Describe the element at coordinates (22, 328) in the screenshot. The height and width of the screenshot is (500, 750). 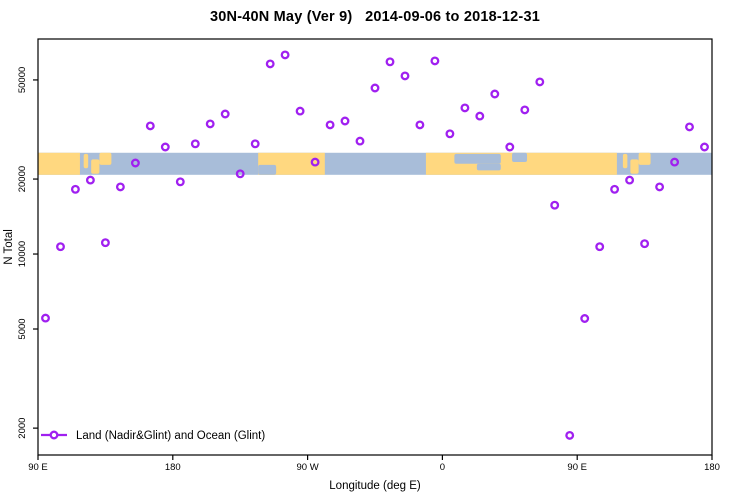
I see `y-tick-label: 5000` at that location.